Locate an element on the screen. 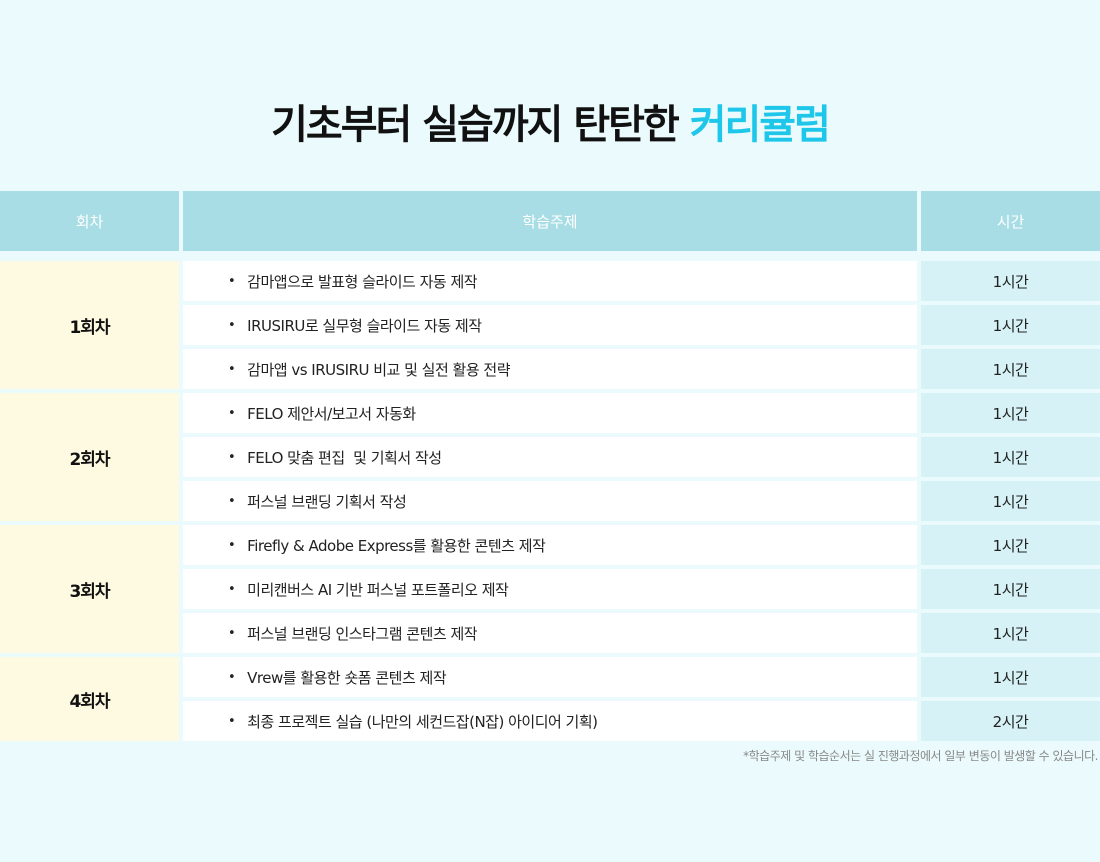 Image resolution: width=1100 pixels, height=862 pixels. topic-text: 감마앱으로 발표형 슬라이드 자동 제작 is located at coordinates (362, 281).